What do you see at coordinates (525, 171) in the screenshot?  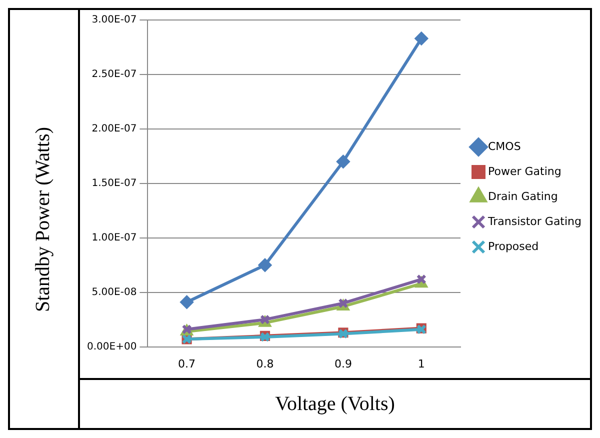 I see `legend-label: Power Gating` at bounding box center [525, 171].